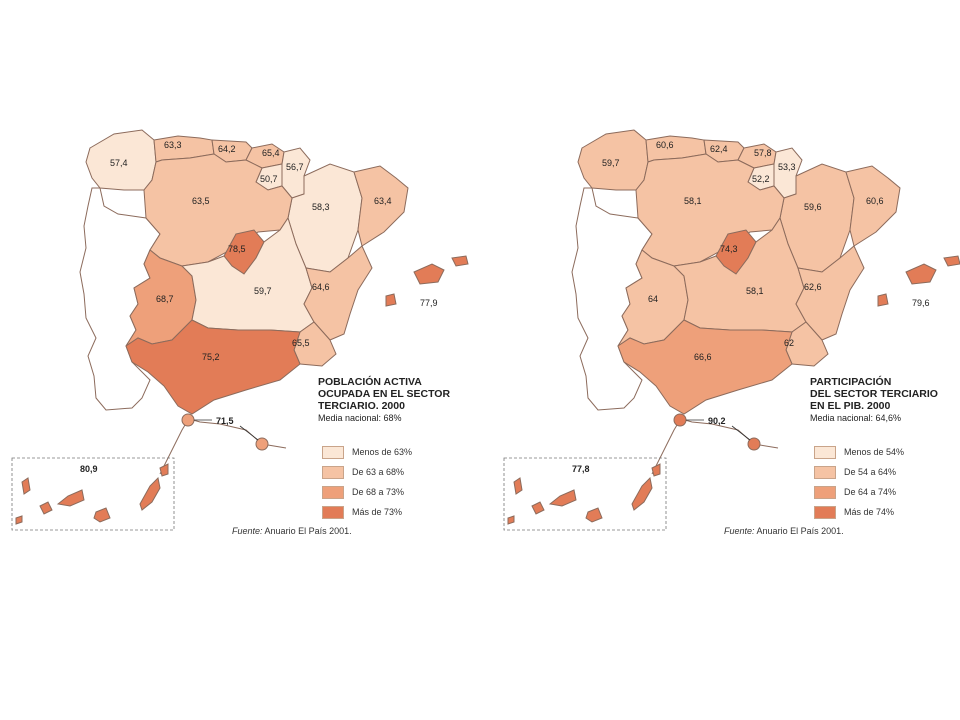 This screenshot has height=720, width=960. Describe the element at coordinates (211, 357) in the screenshot. I see `label-andalucia: 75,2` at that location.